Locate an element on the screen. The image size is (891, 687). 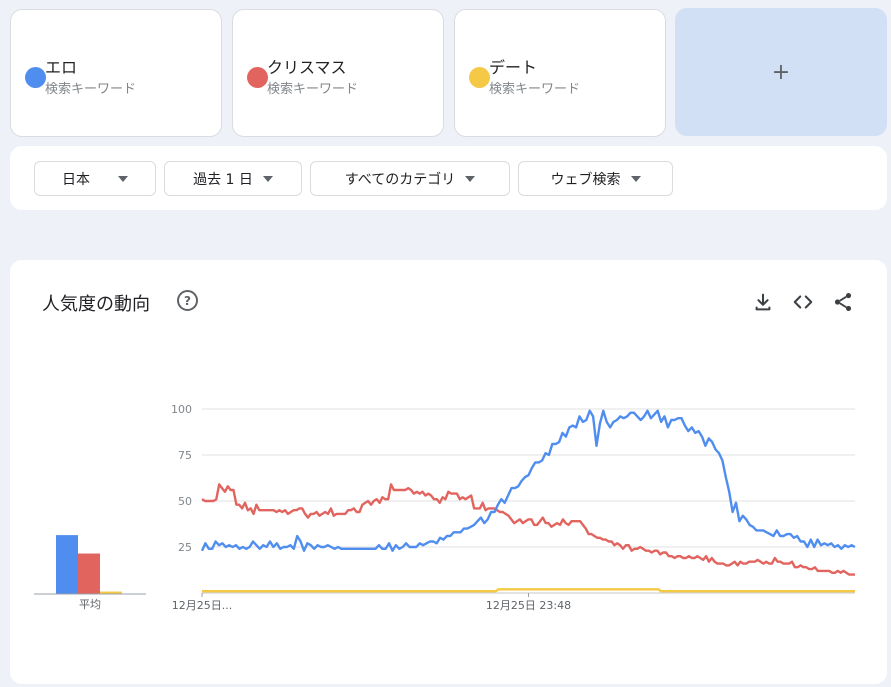
period-label: 過去 1 日 is located at coordinates (223, 179).